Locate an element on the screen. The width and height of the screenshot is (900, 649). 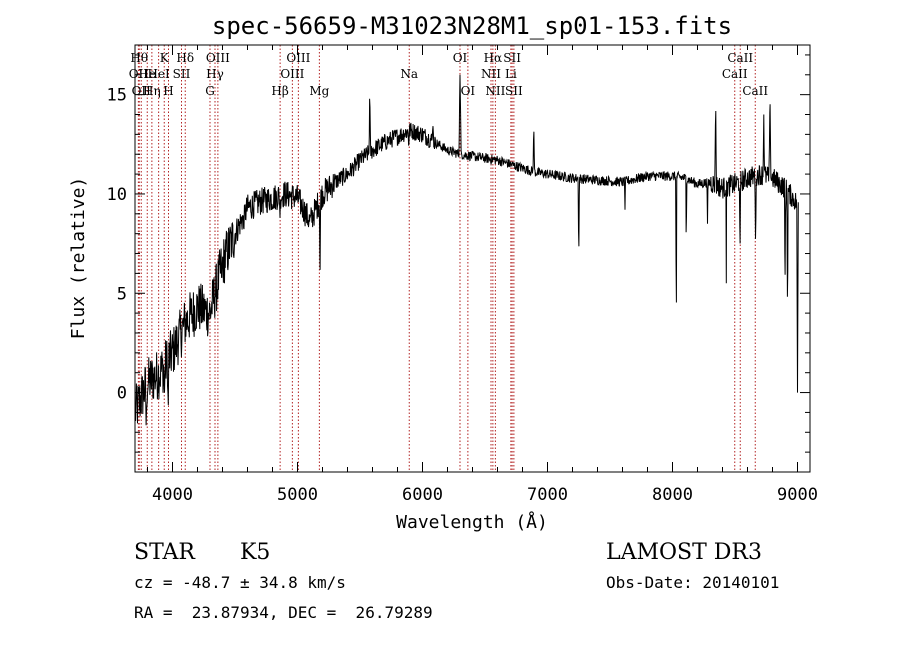
sky-coordinates: RA = 23.87934, DEC = 26.79289 is located at coordinates (283, 612).